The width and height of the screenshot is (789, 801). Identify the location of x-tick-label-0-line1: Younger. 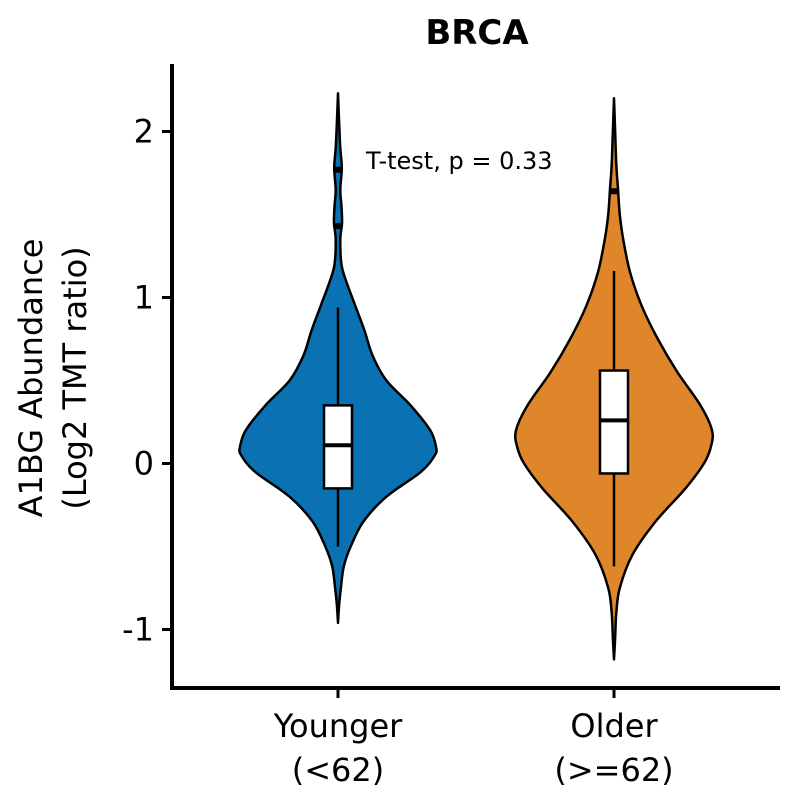
(338, 726).